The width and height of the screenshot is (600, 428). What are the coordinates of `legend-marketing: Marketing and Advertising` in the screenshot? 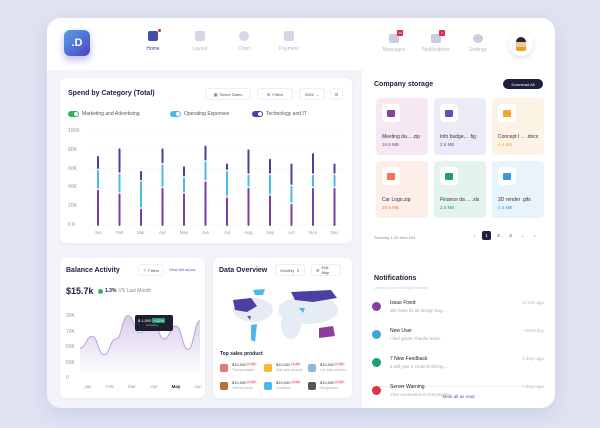 It's located at (104, 114).